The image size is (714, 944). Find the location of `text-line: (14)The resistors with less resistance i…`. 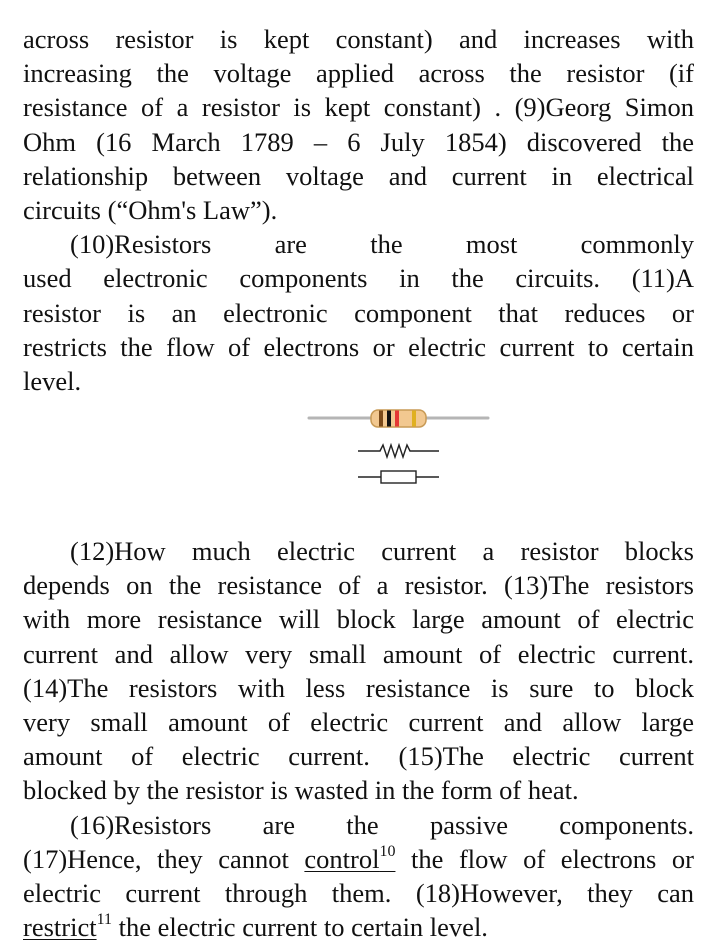

text-line: (14)The resistors with less resistance i… is located at coordinates (358, 687).